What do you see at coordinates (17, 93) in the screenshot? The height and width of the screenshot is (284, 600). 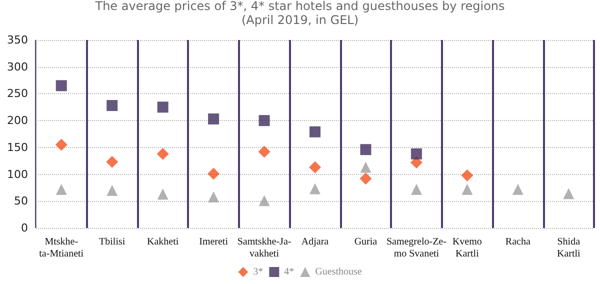 I see `y-tick-label: 250` at bounding box center [17, 93].